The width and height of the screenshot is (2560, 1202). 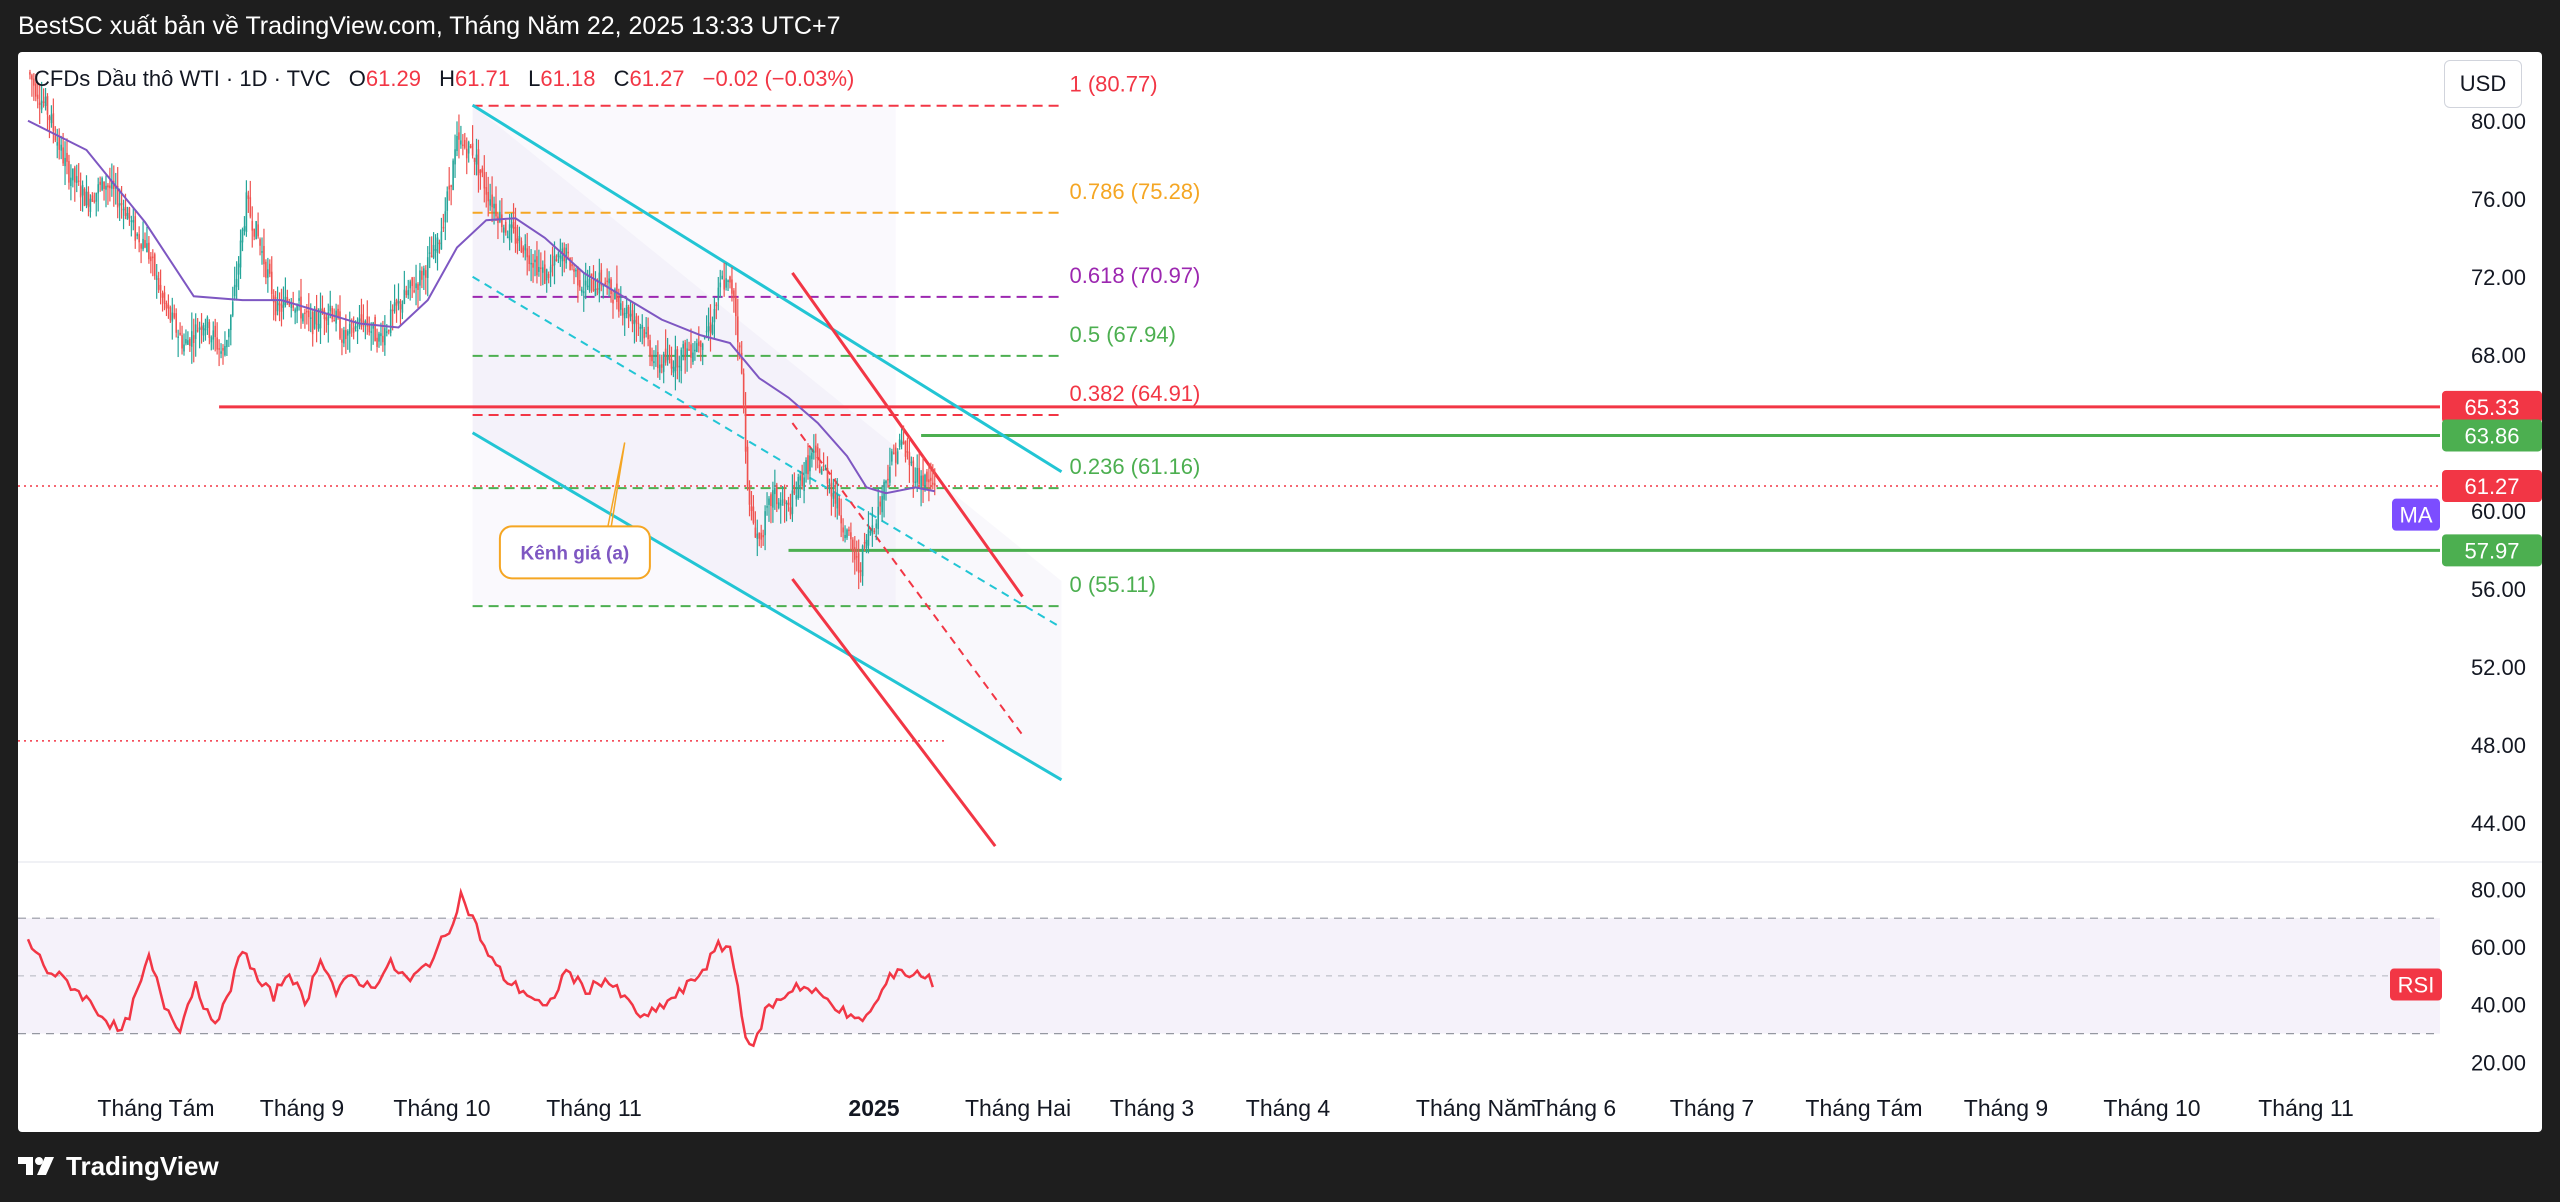 What do you see at coordinates (2491, 550) in the screenshot?
I see `price-tag: 57.97` at bounding box center [2491, 550].